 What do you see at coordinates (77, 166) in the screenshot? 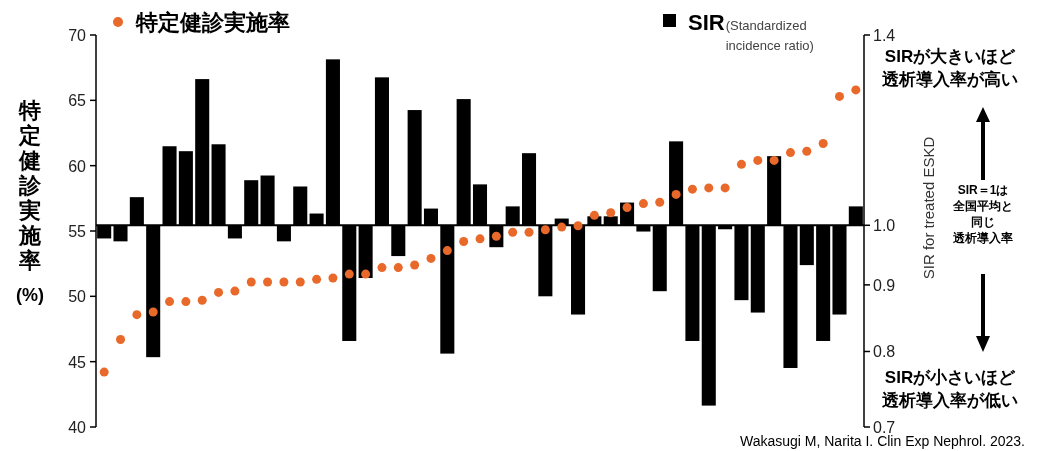
I see `y-tick-label: 60` at bounding box center [77, 166].